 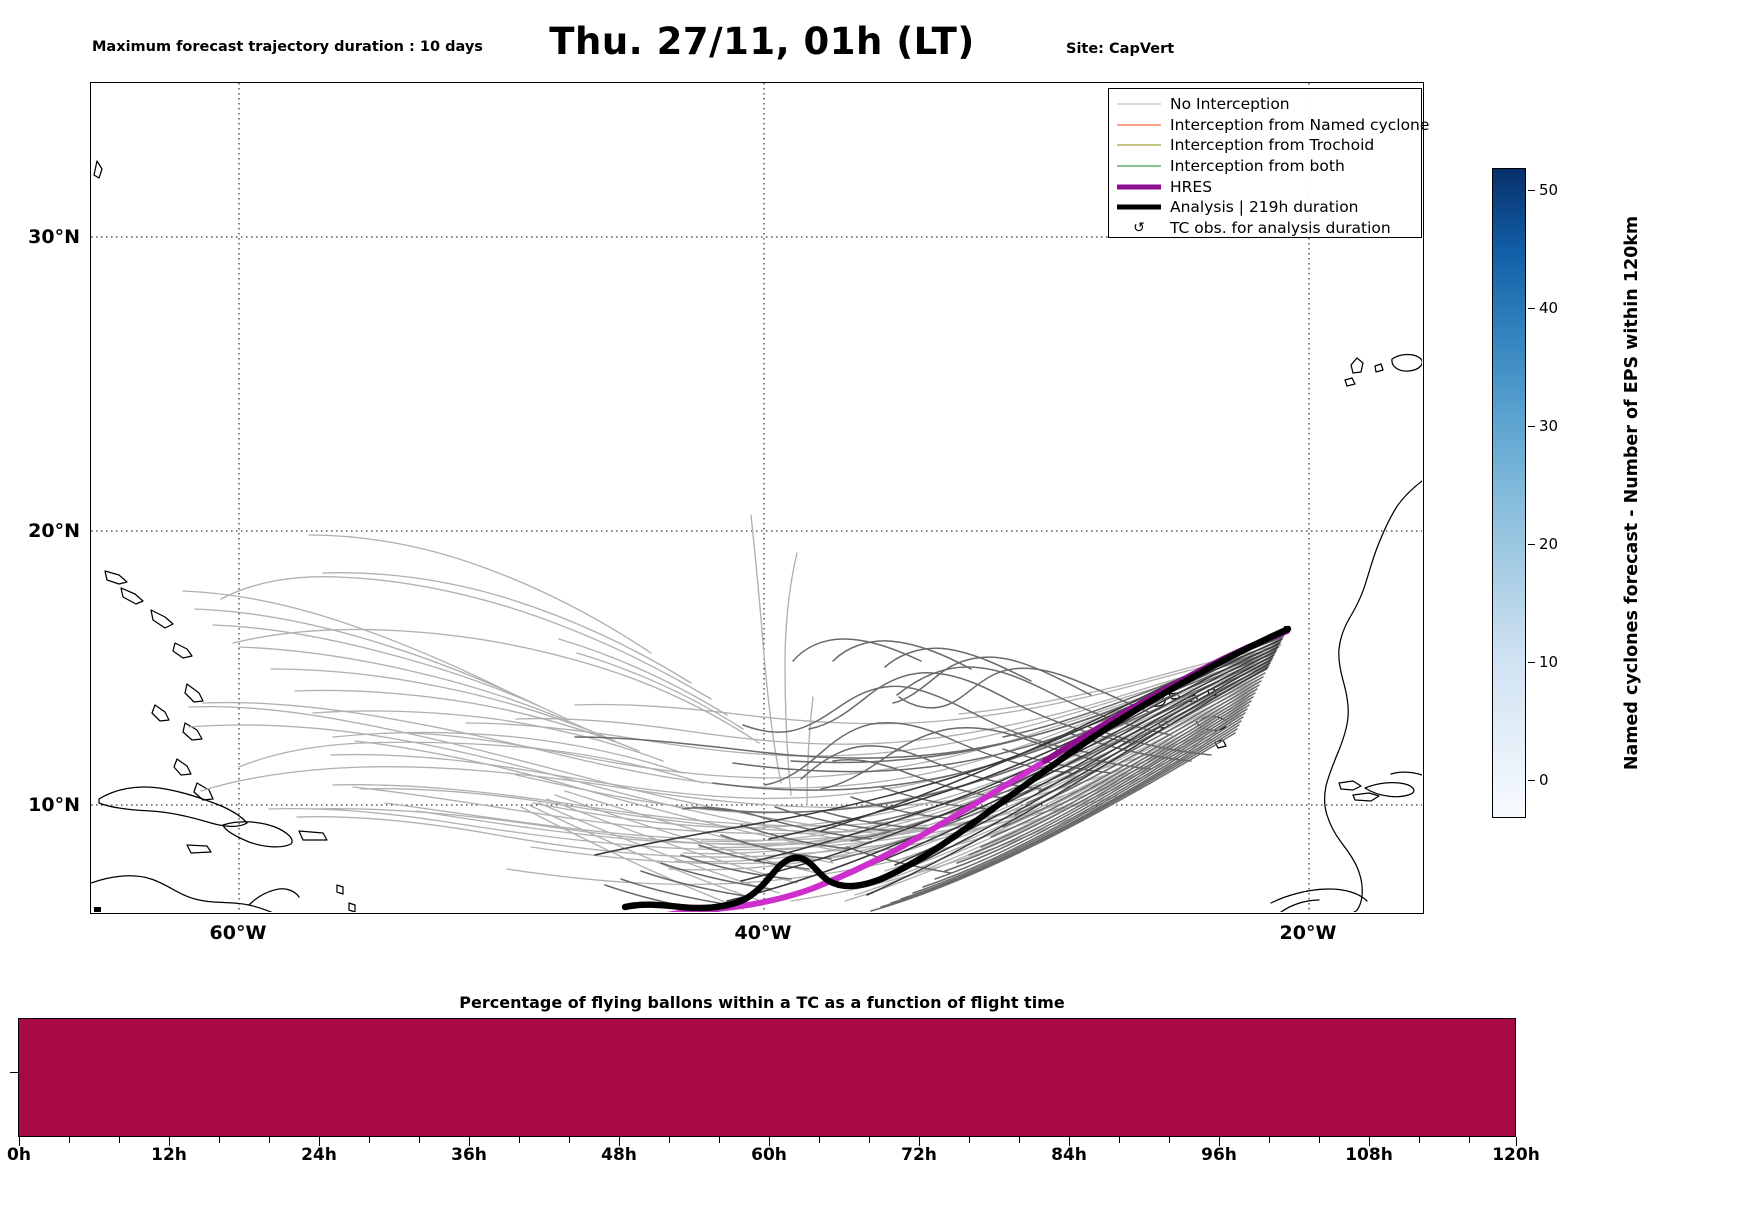 What do you see at coordinates (1169, 1140) in the screenshot?
I see `bottom-tickmark-m16` at bounding box center [1169, 1140].